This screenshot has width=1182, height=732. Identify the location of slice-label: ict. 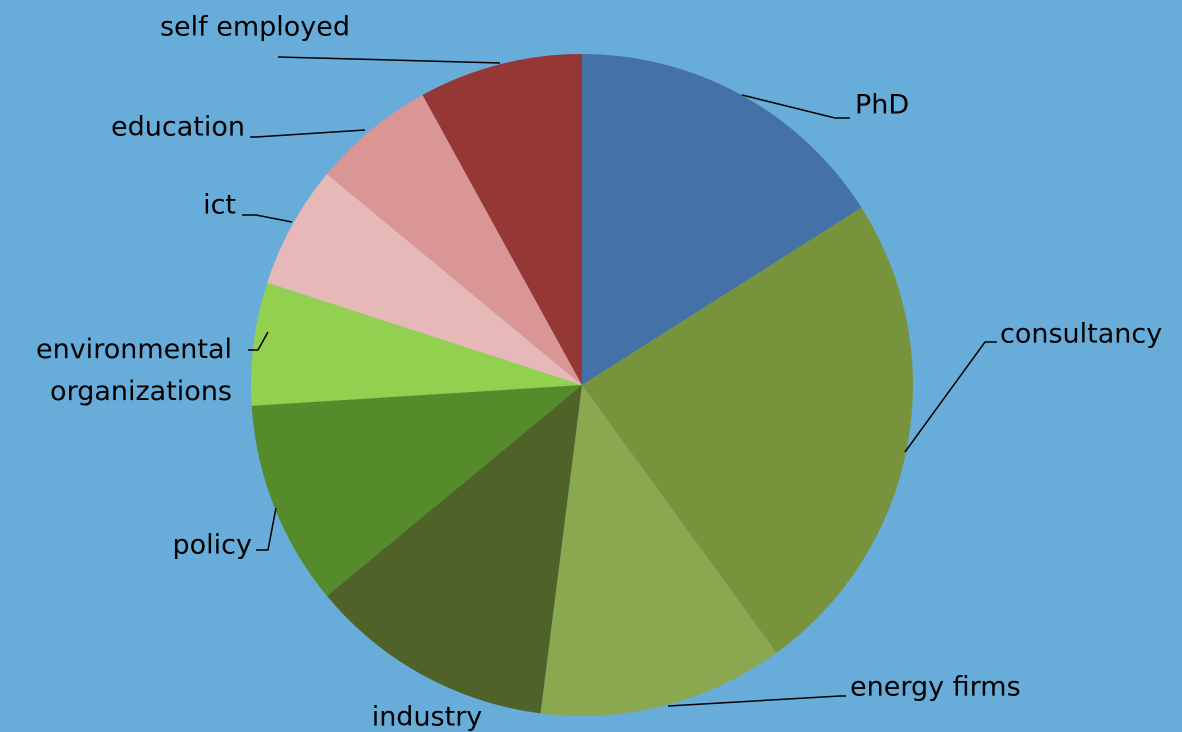
(219, 205).